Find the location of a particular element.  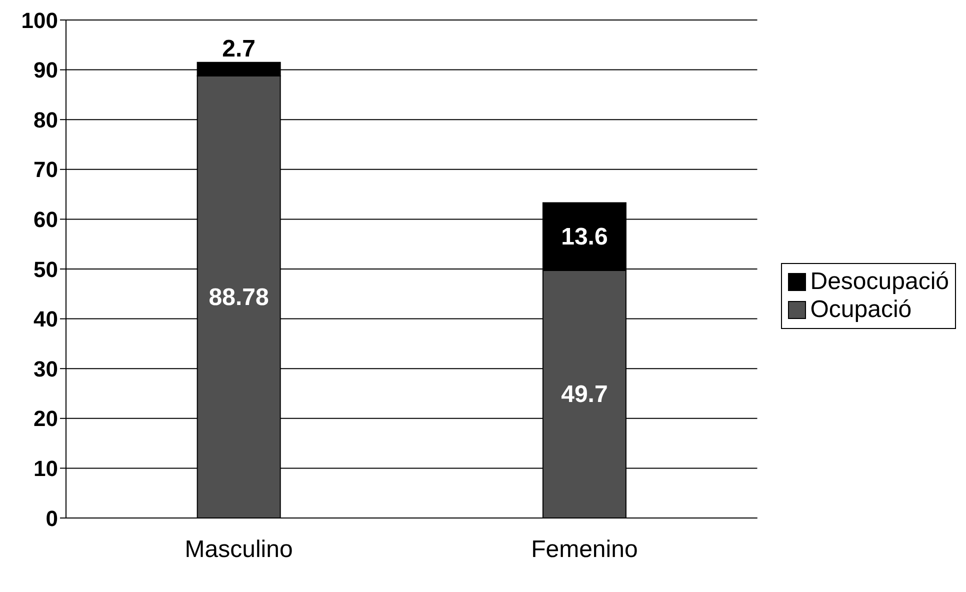

x-tick-label: Masculino is located at coordinates (238, 550).